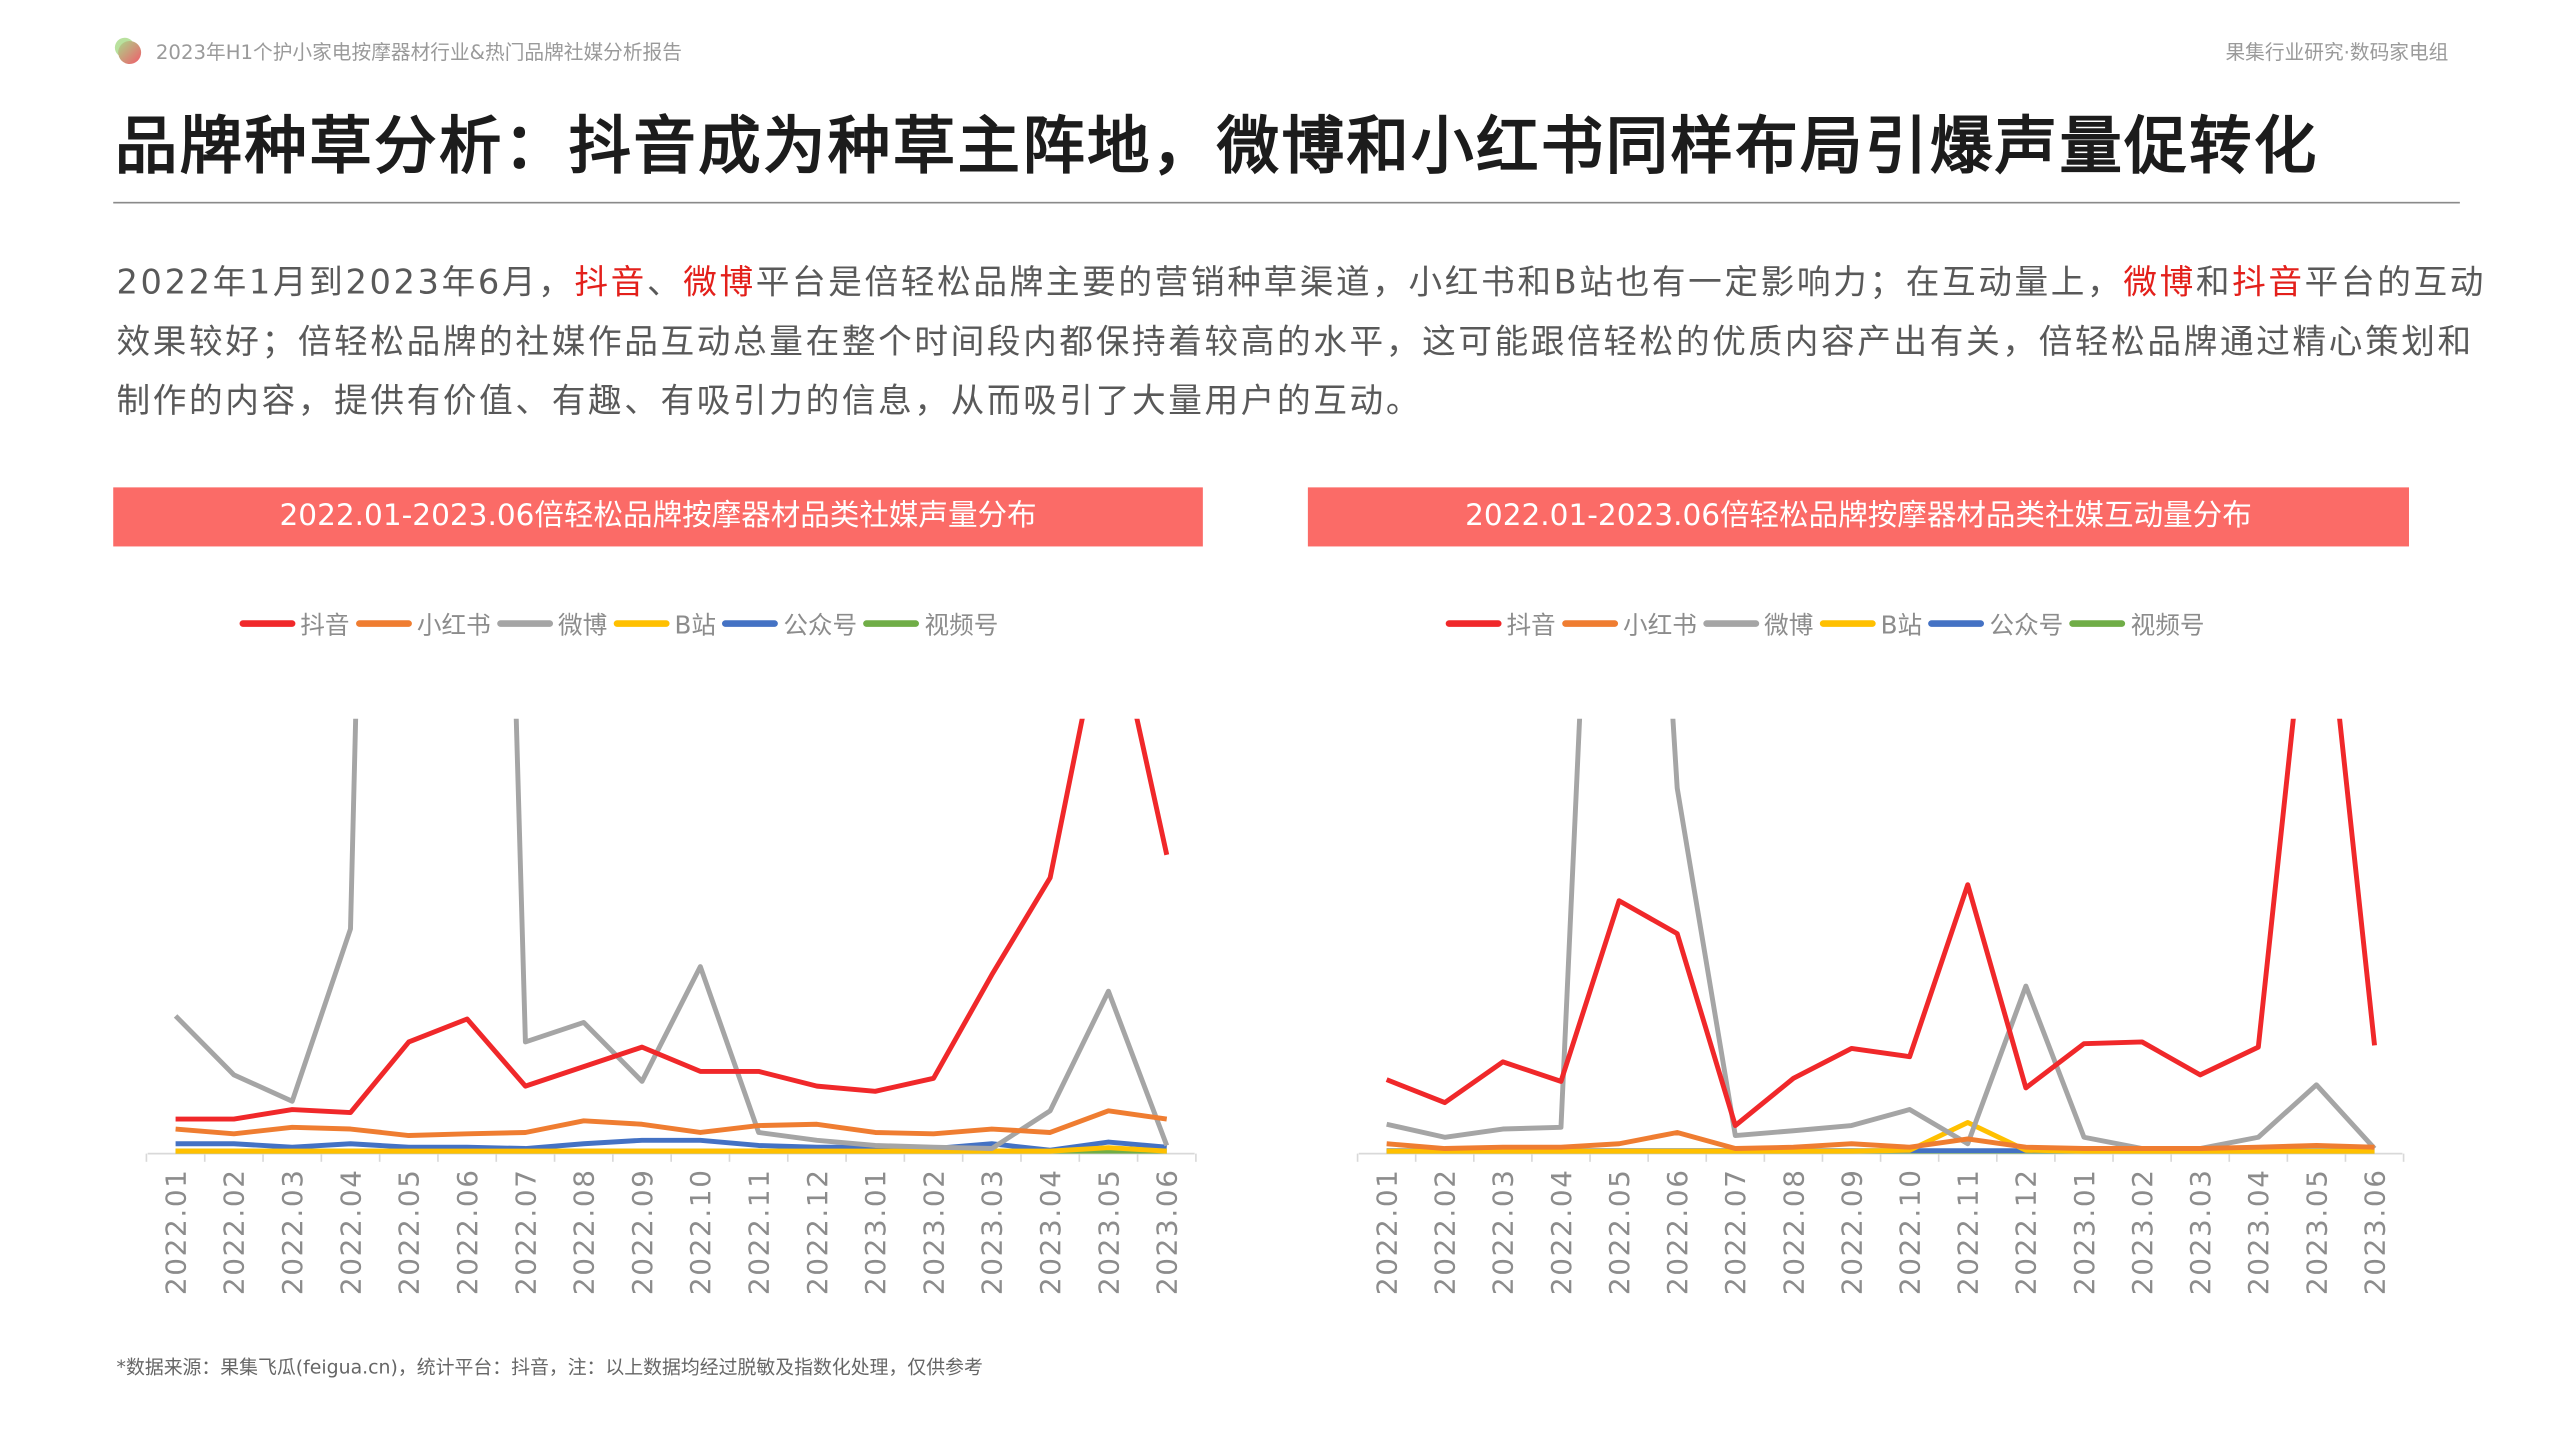  What do you see at coordinates (2214, 282) in the screenshot?
I see `summary-text: 和` at bounding box center [2214, 282].